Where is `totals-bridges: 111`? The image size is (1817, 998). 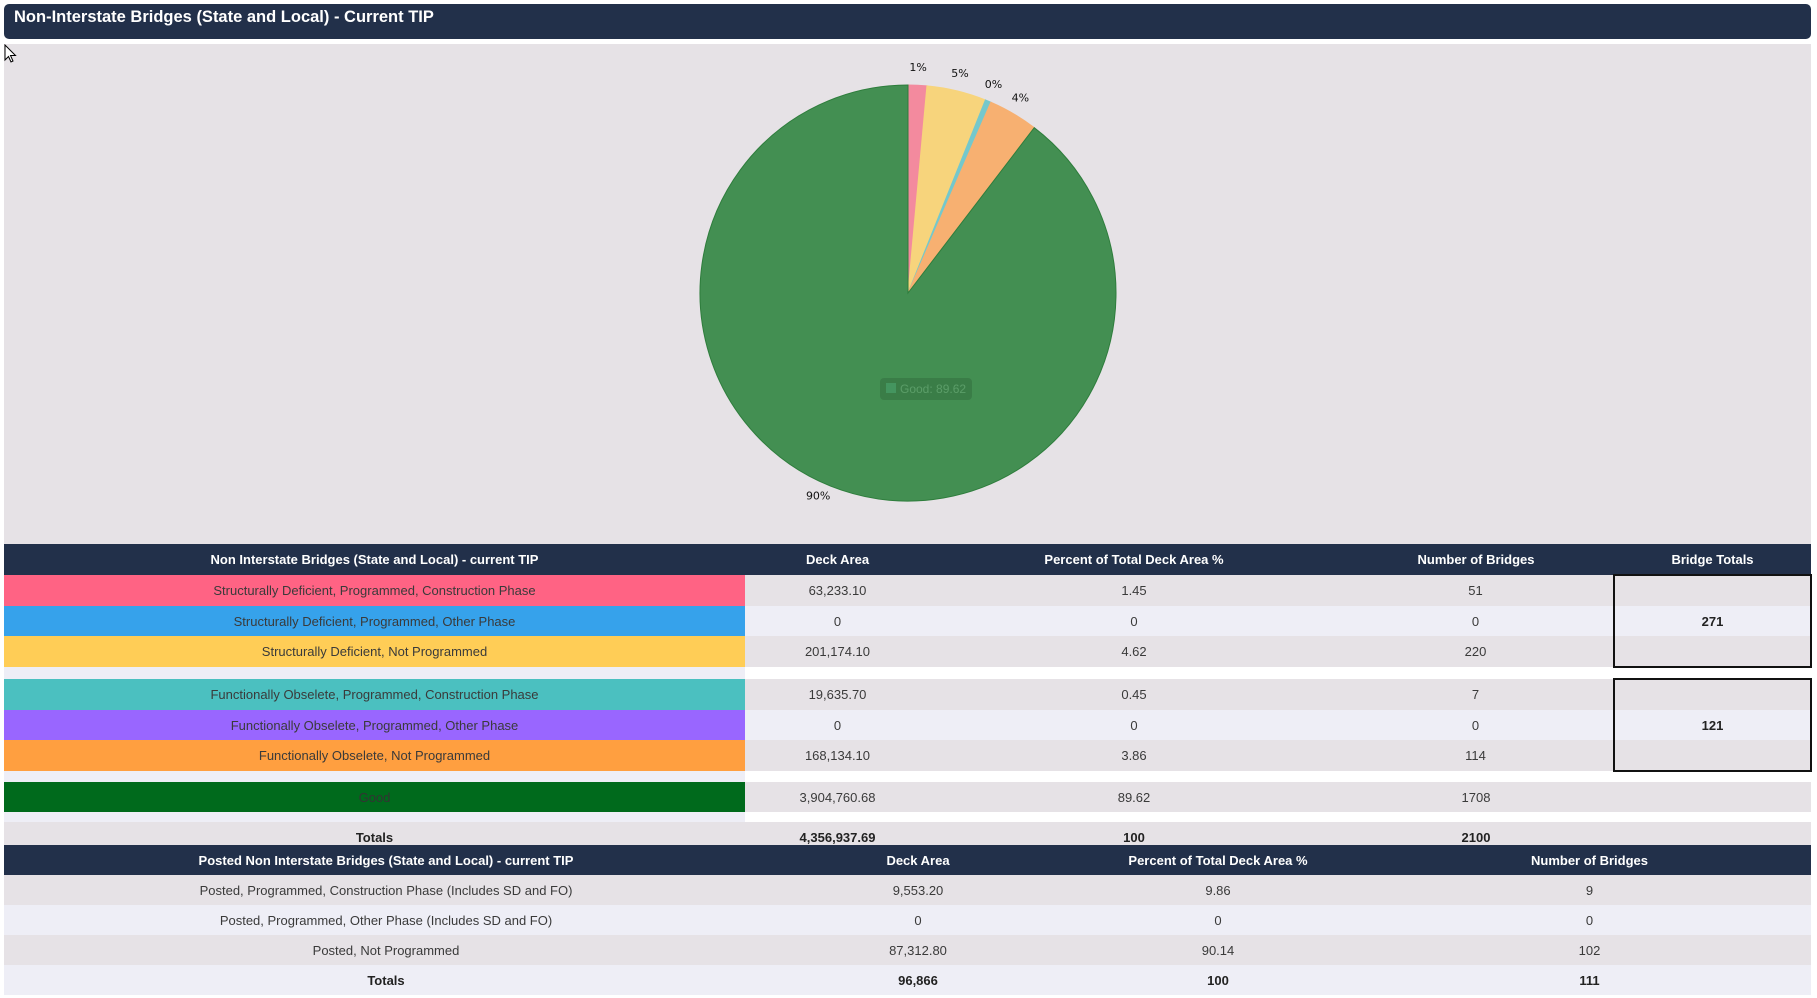 totals-bridges: 111 is located at coordinates (1589, 980).